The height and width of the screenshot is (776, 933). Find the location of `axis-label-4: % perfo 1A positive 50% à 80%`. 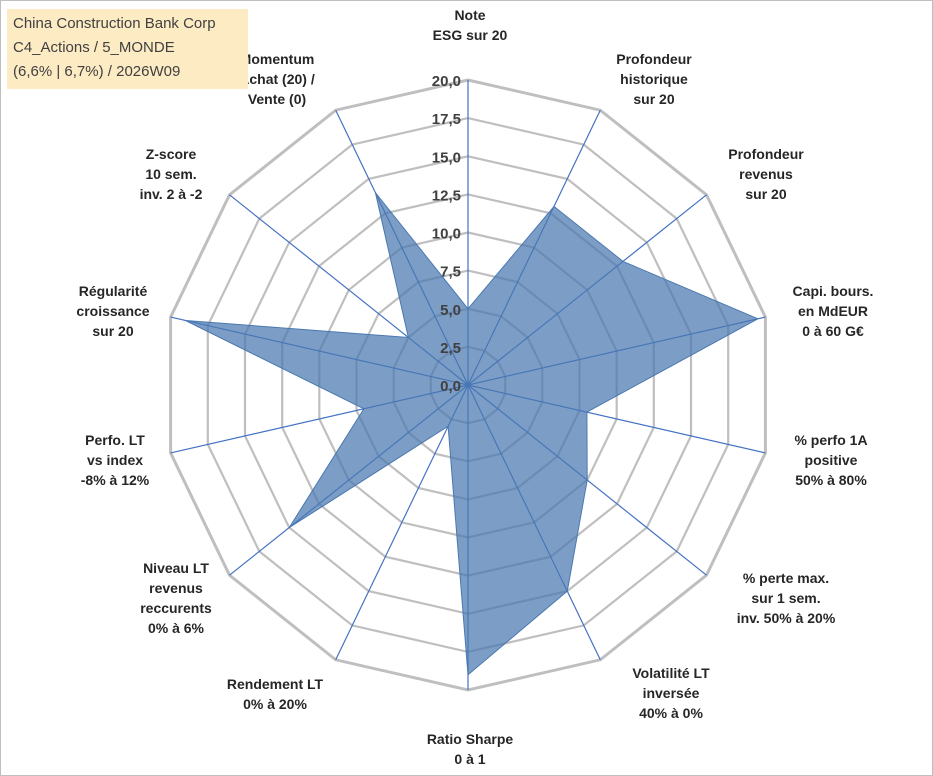

axis-label-4: % perfo 1A positive 50% à 80% is located at coordinates (830, 460).